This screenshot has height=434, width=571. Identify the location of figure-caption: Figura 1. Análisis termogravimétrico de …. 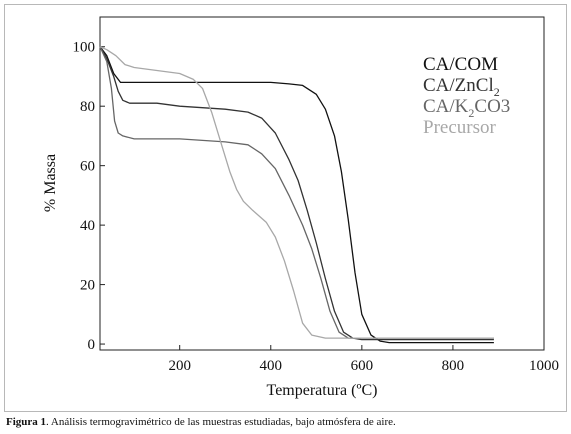
(201, 422).